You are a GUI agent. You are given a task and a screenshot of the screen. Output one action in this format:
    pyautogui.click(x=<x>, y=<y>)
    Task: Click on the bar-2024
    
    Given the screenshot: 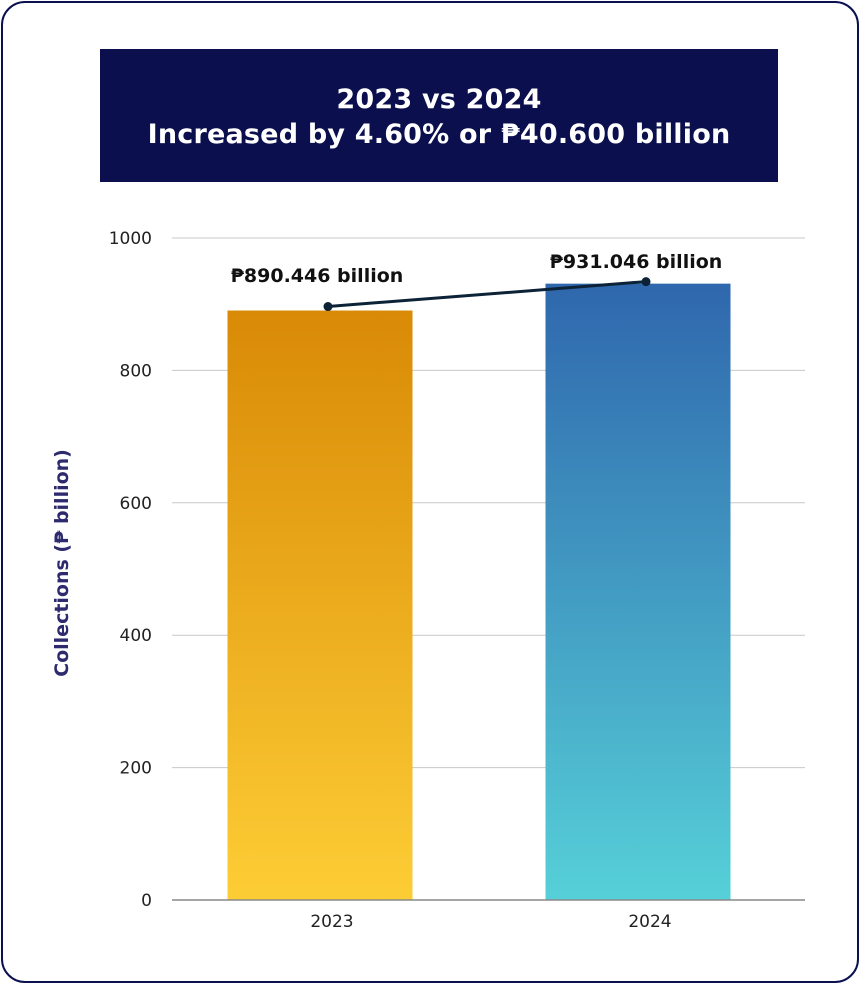 What is the action you would take?
    pyautogui.click(x=638, y=591)
    